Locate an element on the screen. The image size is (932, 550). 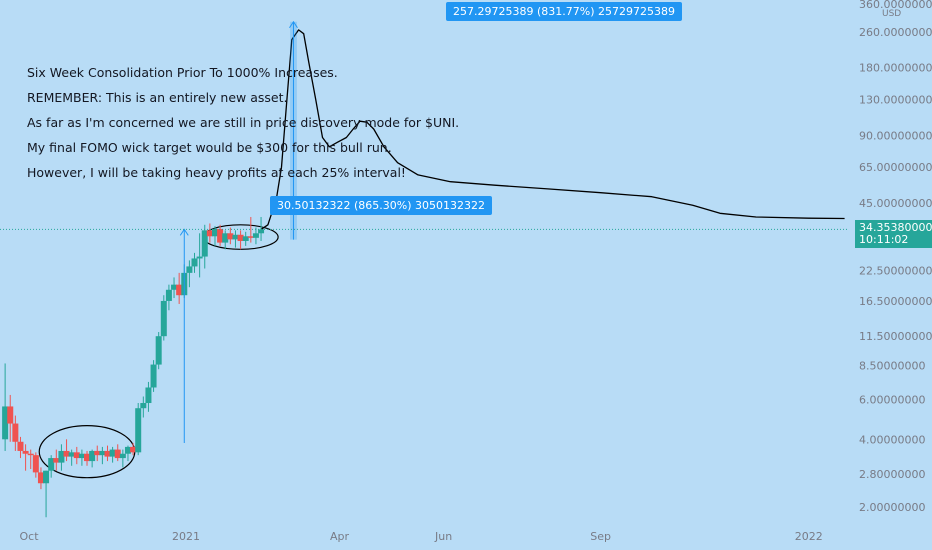
measure-tools is located at coordinates (238, 232).